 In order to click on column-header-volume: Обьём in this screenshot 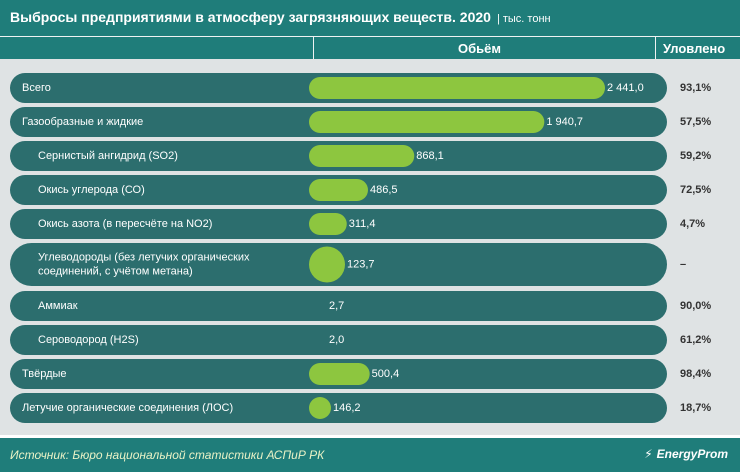, I will do `click(479, 48)`.